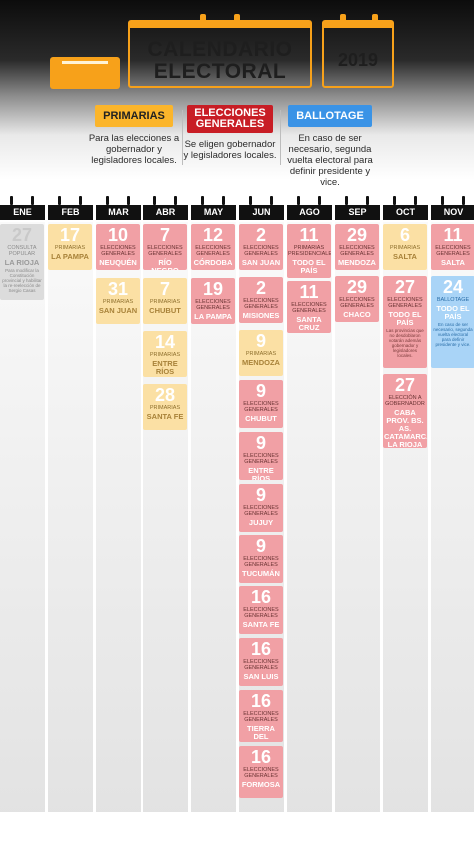 This screenshot has width=474, height=842. I want to click on event-place: CÓRDOBA, so click(213, 262).